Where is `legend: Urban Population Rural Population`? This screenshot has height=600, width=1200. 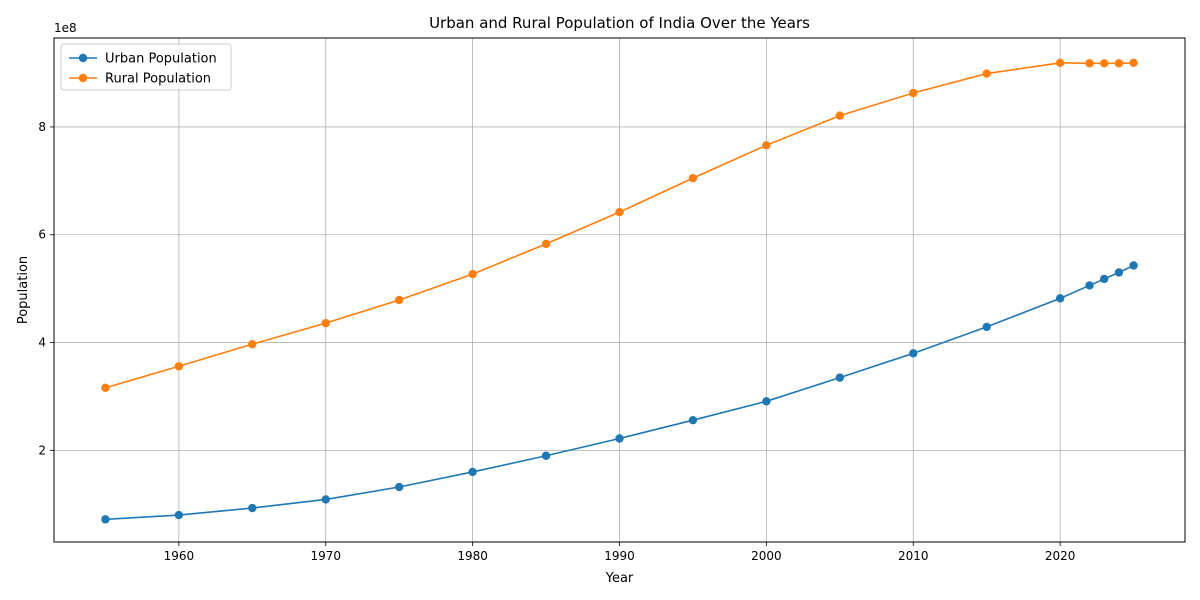
legend: Urban Population Rural Population is located at coordinates (146, 67).